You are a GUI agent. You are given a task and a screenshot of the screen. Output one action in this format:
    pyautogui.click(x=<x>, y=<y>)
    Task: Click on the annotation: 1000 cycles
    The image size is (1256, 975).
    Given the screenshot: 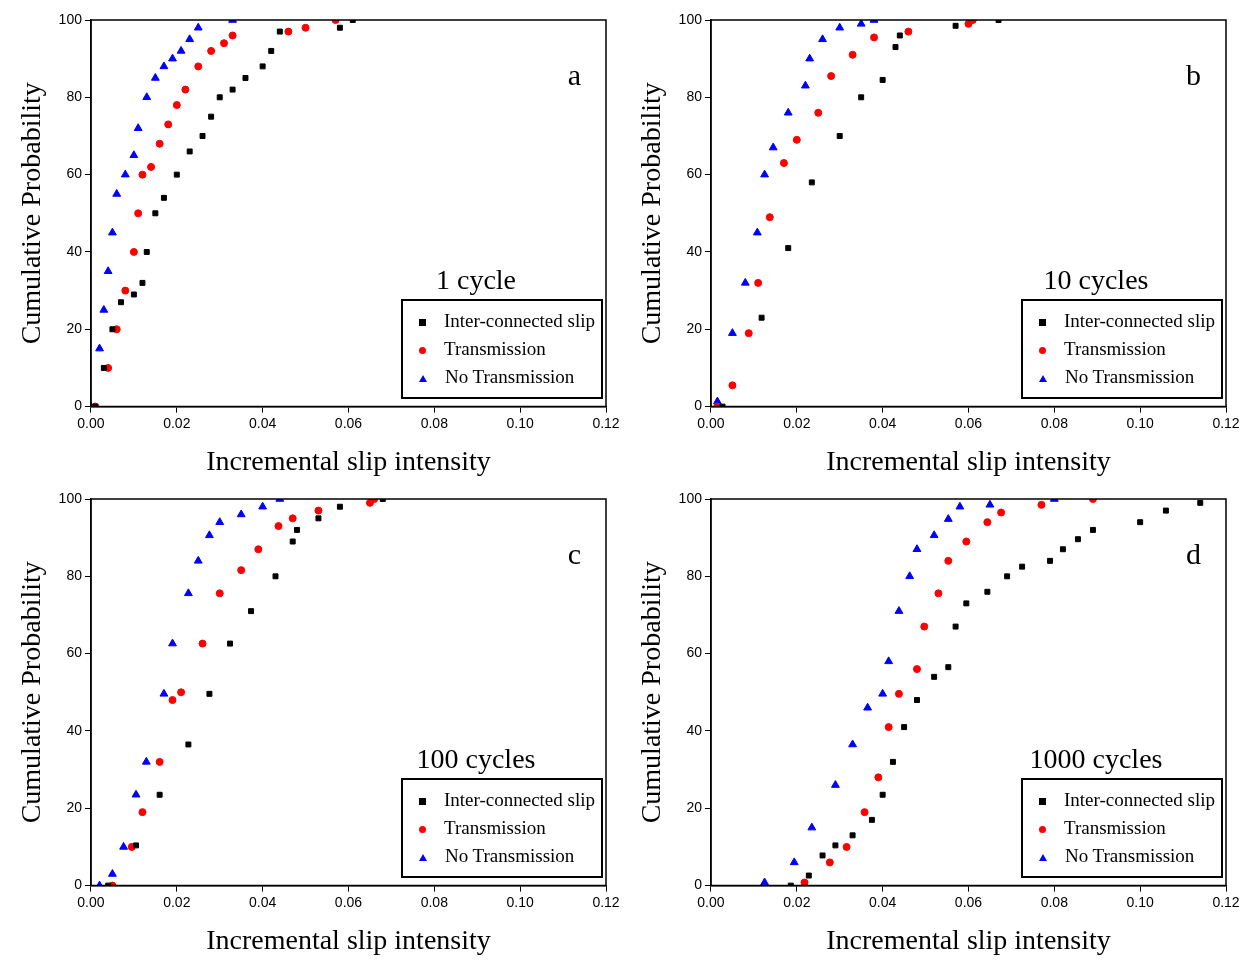 What is the action you would take?
    pyautogui.click(x=1096, y=758)
    